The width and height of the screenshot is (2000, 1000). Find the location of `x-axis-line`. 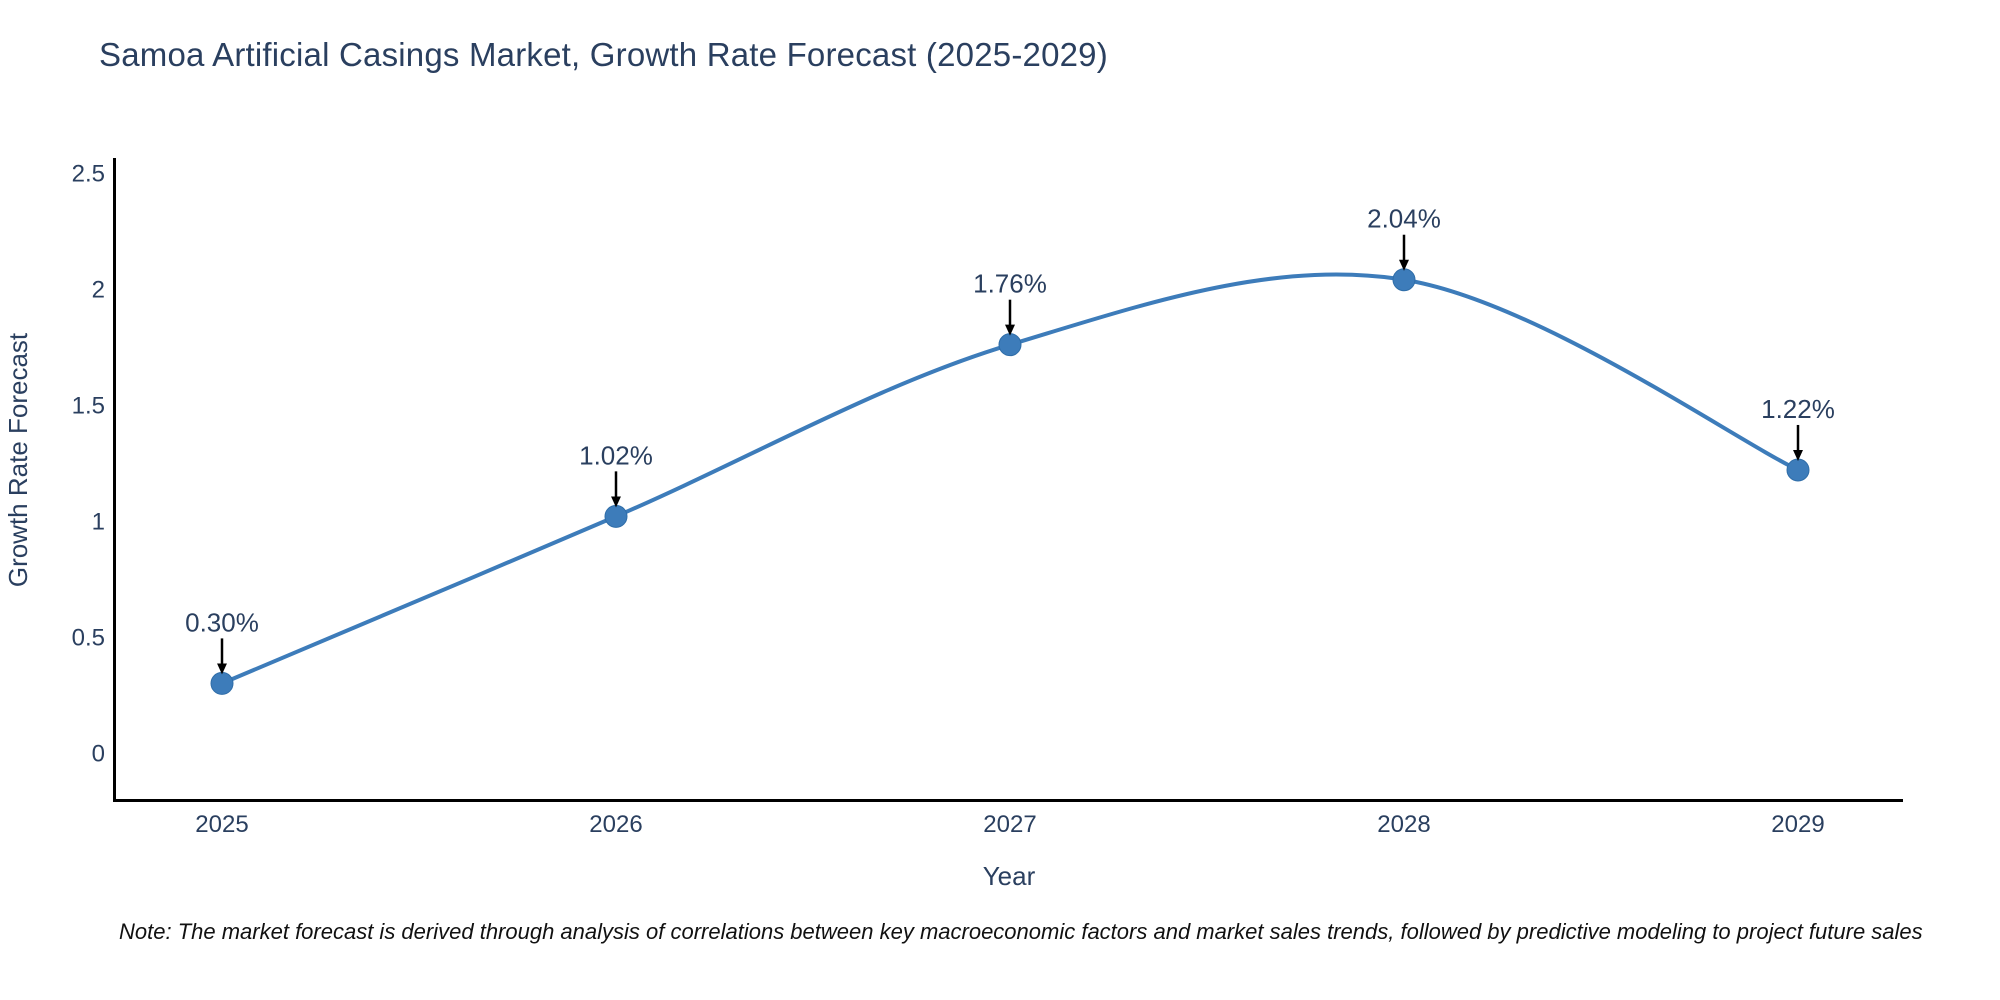

x-axis-line is located at coordinates (1008, 800).